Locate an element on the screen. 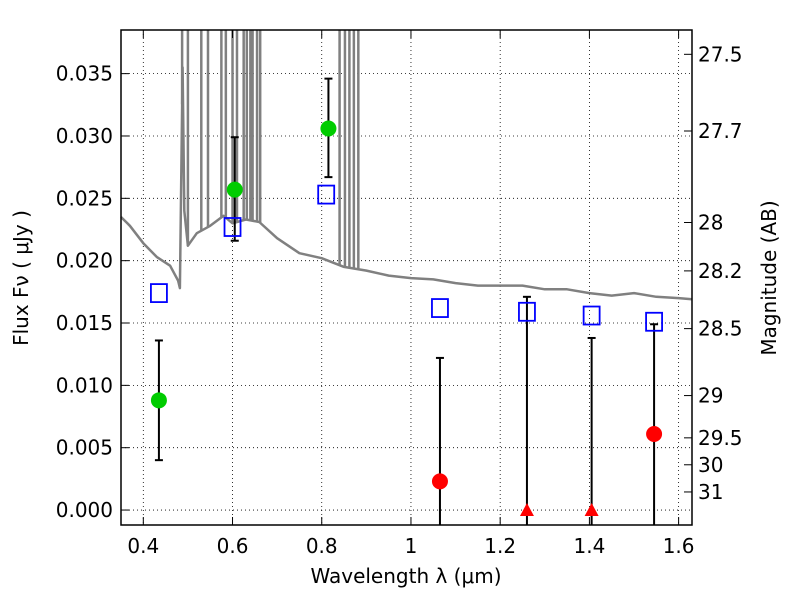 The image size is (800, 600). right-tick-label: 28 is located at coordinates (710, 223).